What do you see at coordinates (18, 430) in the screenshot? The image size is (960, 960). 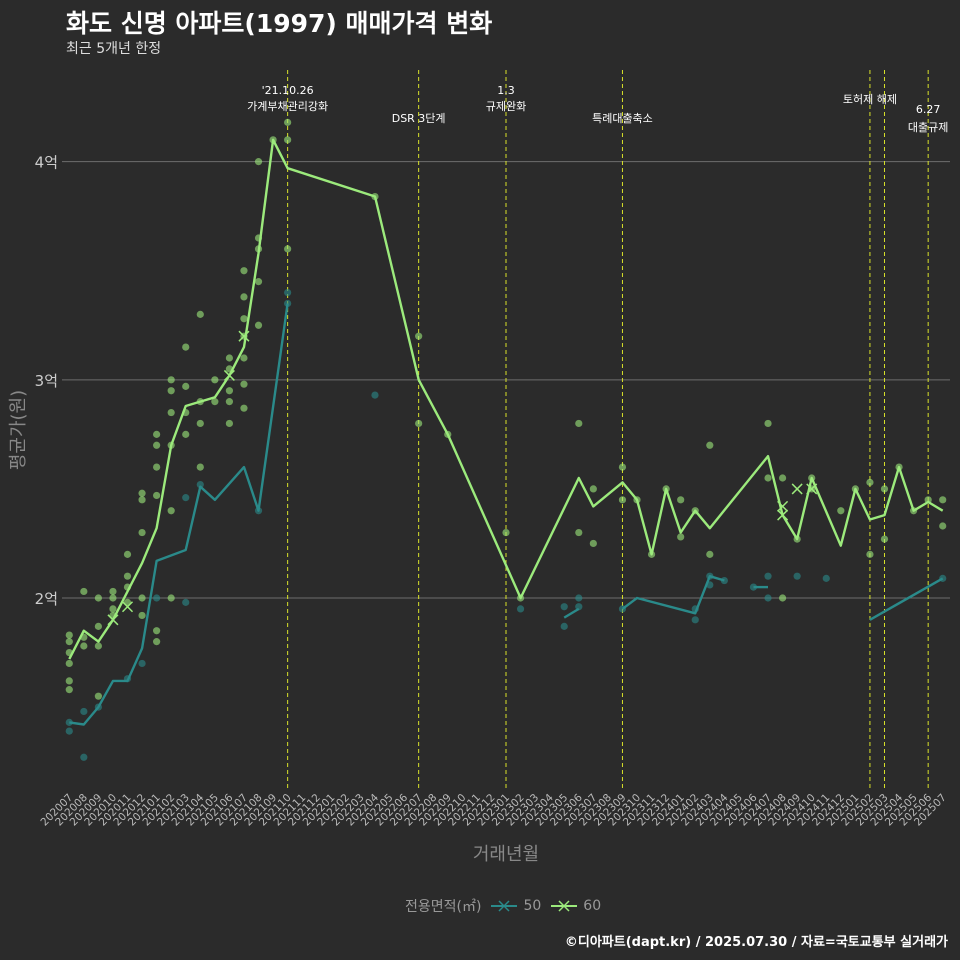 I see `y-axis-title: 평균가(원)` at bounding box center [18, 430].